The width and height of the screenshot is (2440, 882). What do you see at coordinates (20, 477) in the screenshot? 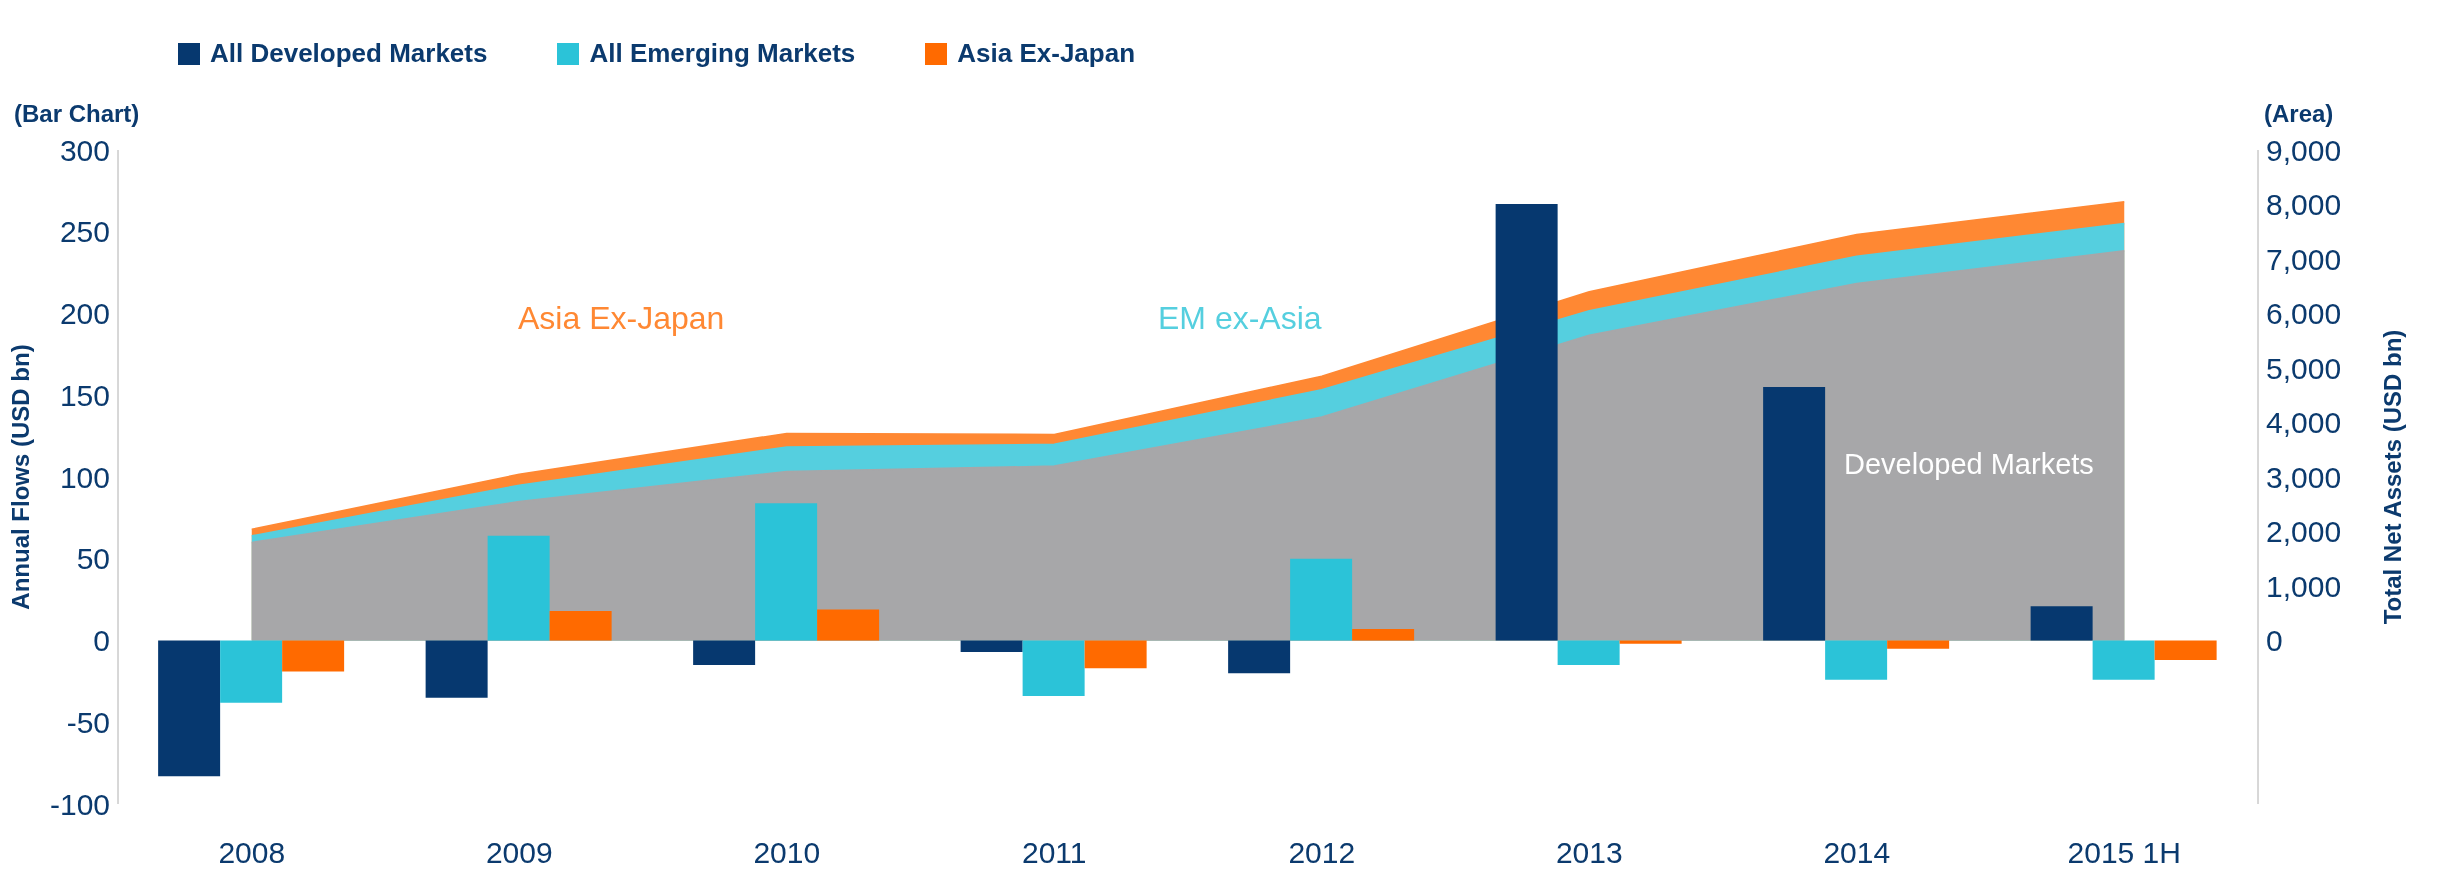
I see `y-axis-title: Annual Flows (USD bn)` at bounding box center [20, 477].